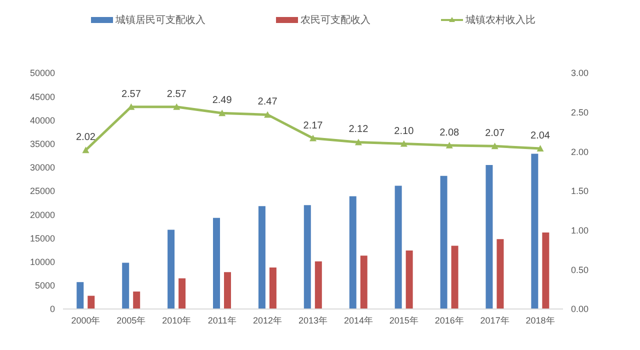  Describe the element at coordinates (540, 136) in the screenshot. I see `data-label: 2.04` at that location.